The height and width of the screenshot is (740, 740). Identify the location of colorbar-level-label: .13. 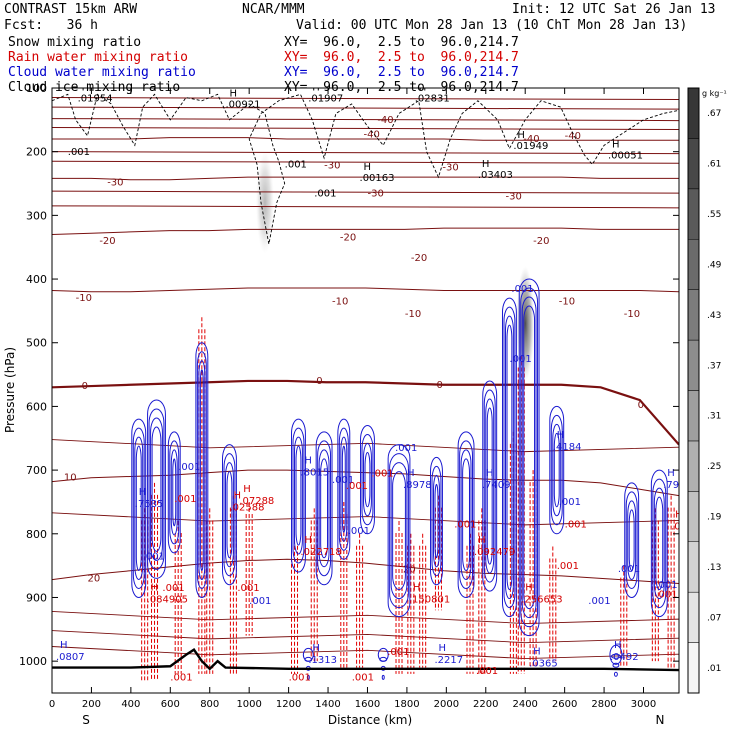
(714, 568).